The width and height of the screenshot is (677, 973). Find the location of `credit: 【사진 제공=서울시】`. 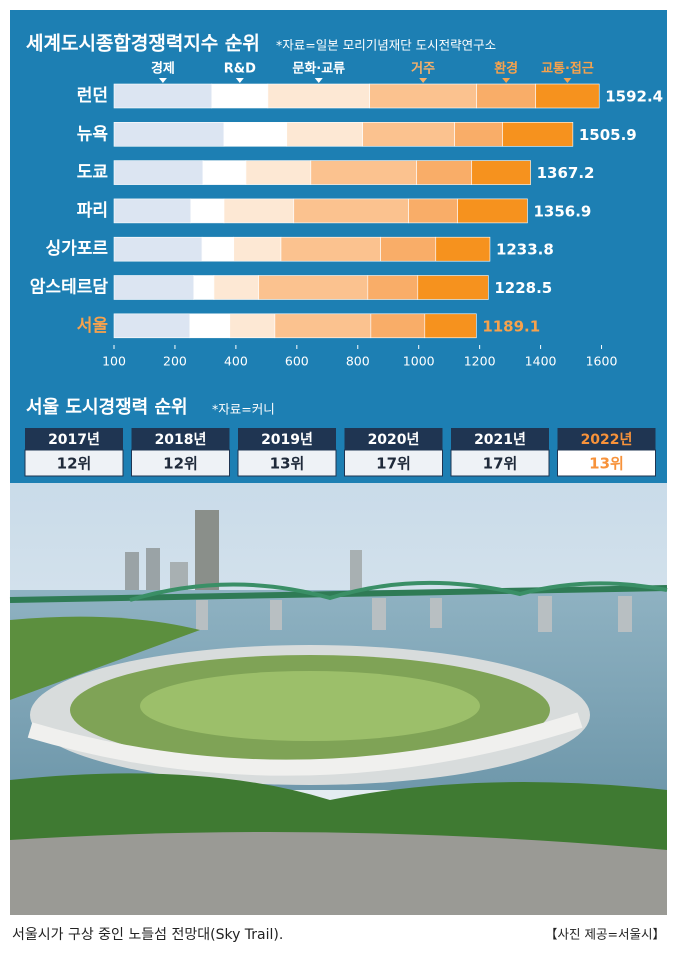

credit: 【사진 제공=서울시】 is located at coordinates (605, 934).